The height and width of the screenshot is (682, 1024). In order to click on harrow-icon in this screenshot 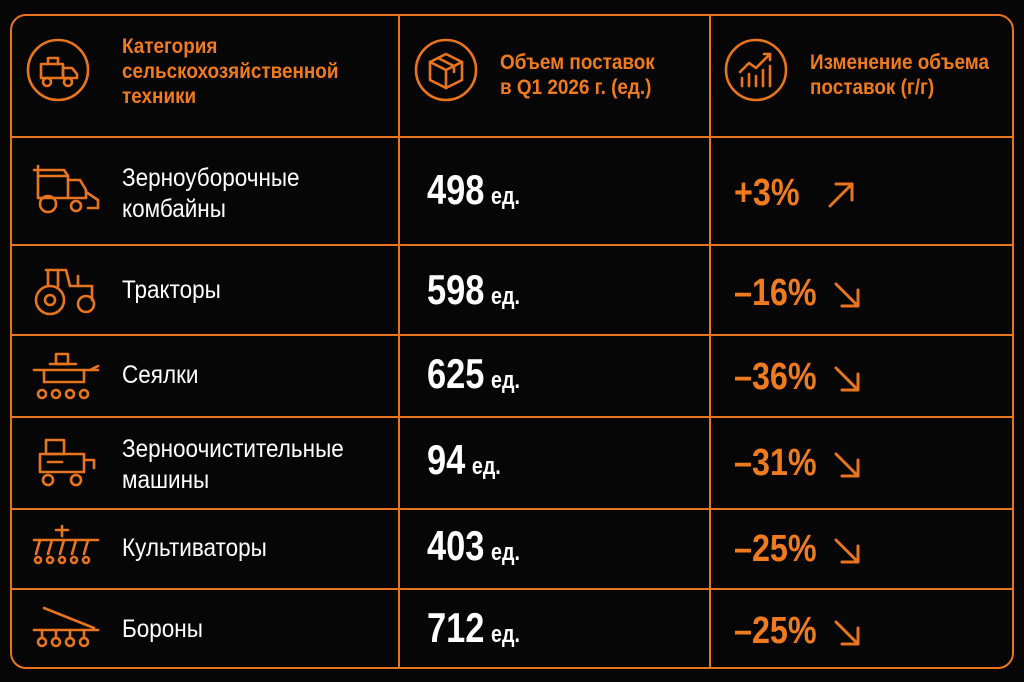, I will do `click(66, 630)`.